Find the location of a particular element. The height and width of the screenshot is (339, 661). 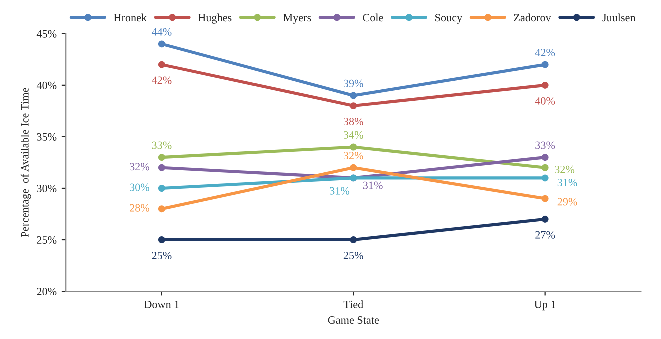

data-label: 27% is located at coordinates (546, 235).